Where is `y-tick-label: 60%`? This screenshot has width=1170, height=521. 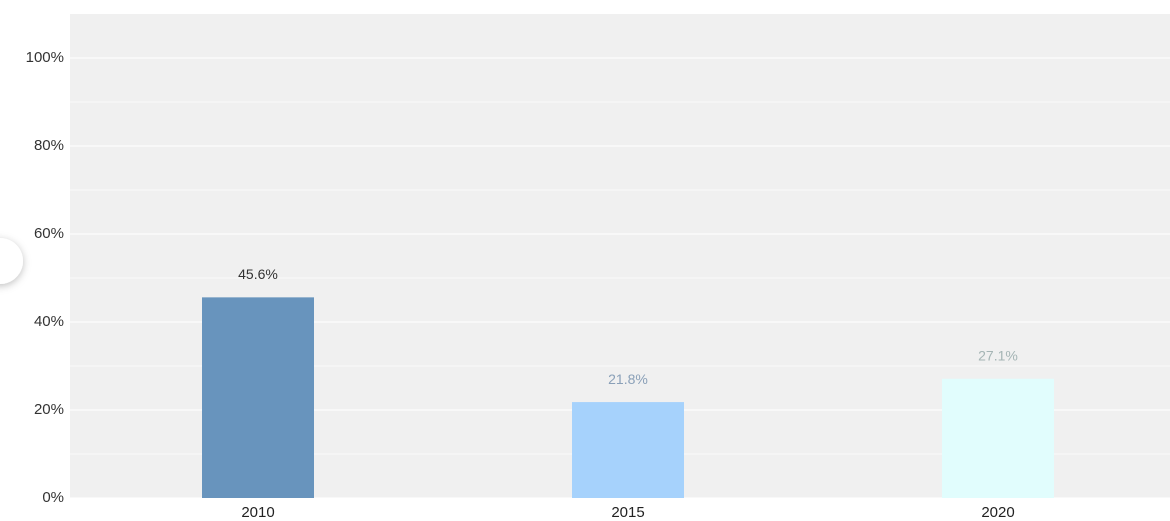
y-tick-label: 60% is located at coordinates (49, 233).